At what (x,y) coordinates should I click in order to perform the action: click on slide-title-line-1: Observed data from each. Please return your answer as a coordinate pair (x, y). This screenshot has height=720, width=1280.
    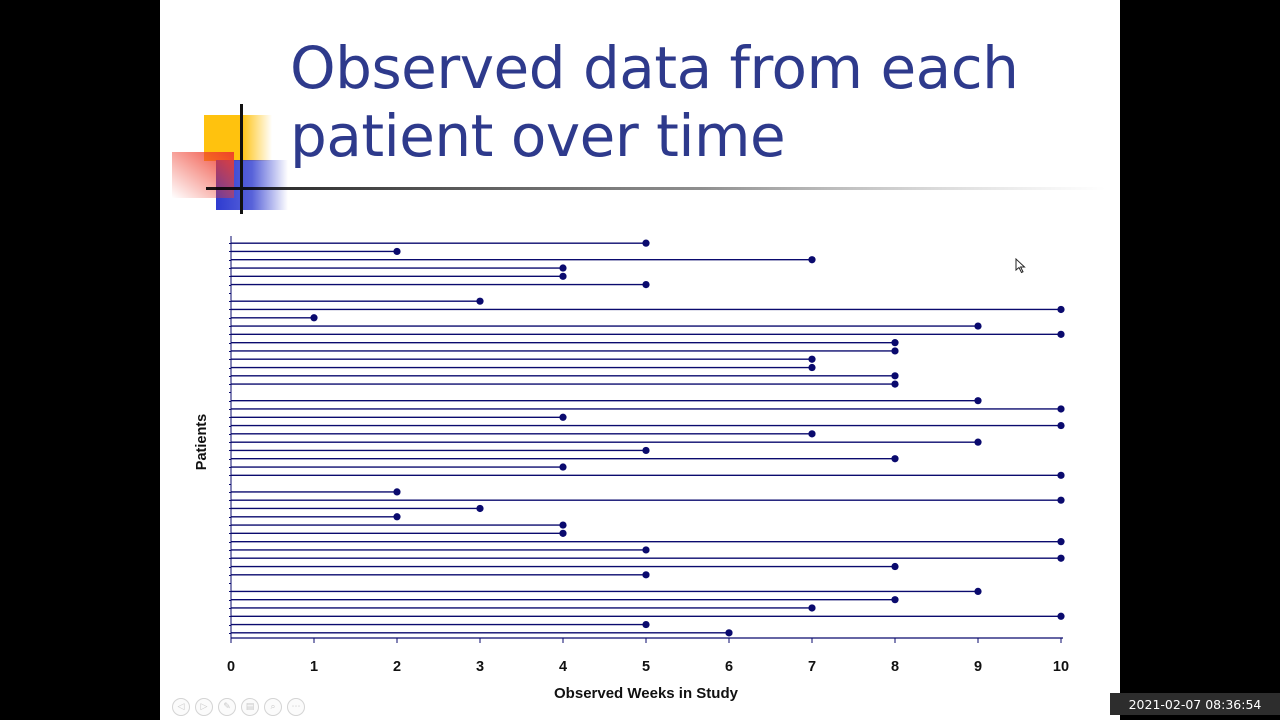
    Looking at the image, I should click on (654, 68).